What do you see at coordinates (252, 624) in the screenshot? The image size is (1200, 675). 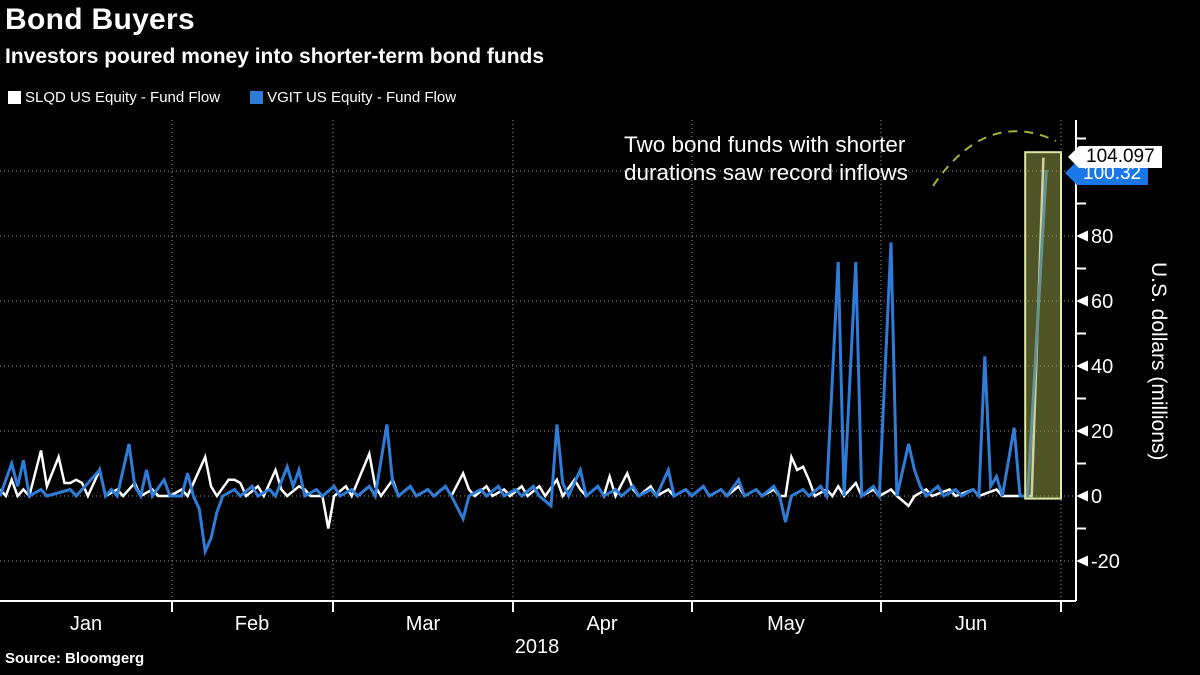 I see `month-label: Feb` at bounding box center [252, 624].